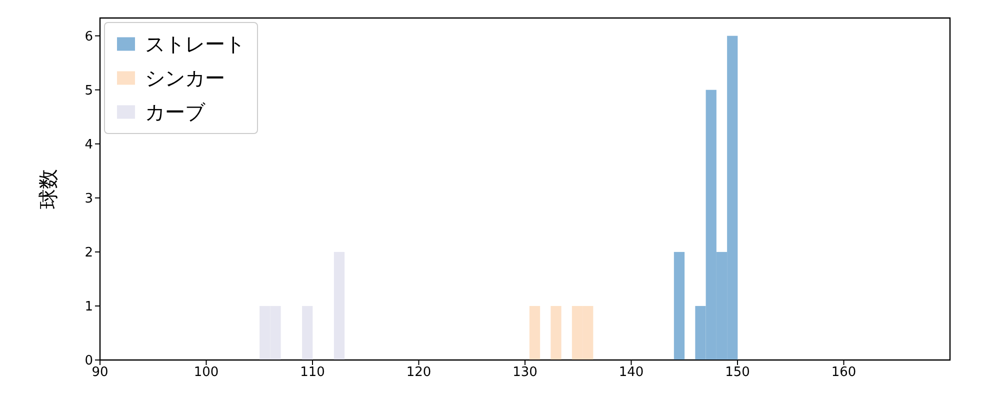  What do you see at coordinates (88, 36) in the screenshot?
I see `y-tick-label: 6` at bounding box center [88, 36].